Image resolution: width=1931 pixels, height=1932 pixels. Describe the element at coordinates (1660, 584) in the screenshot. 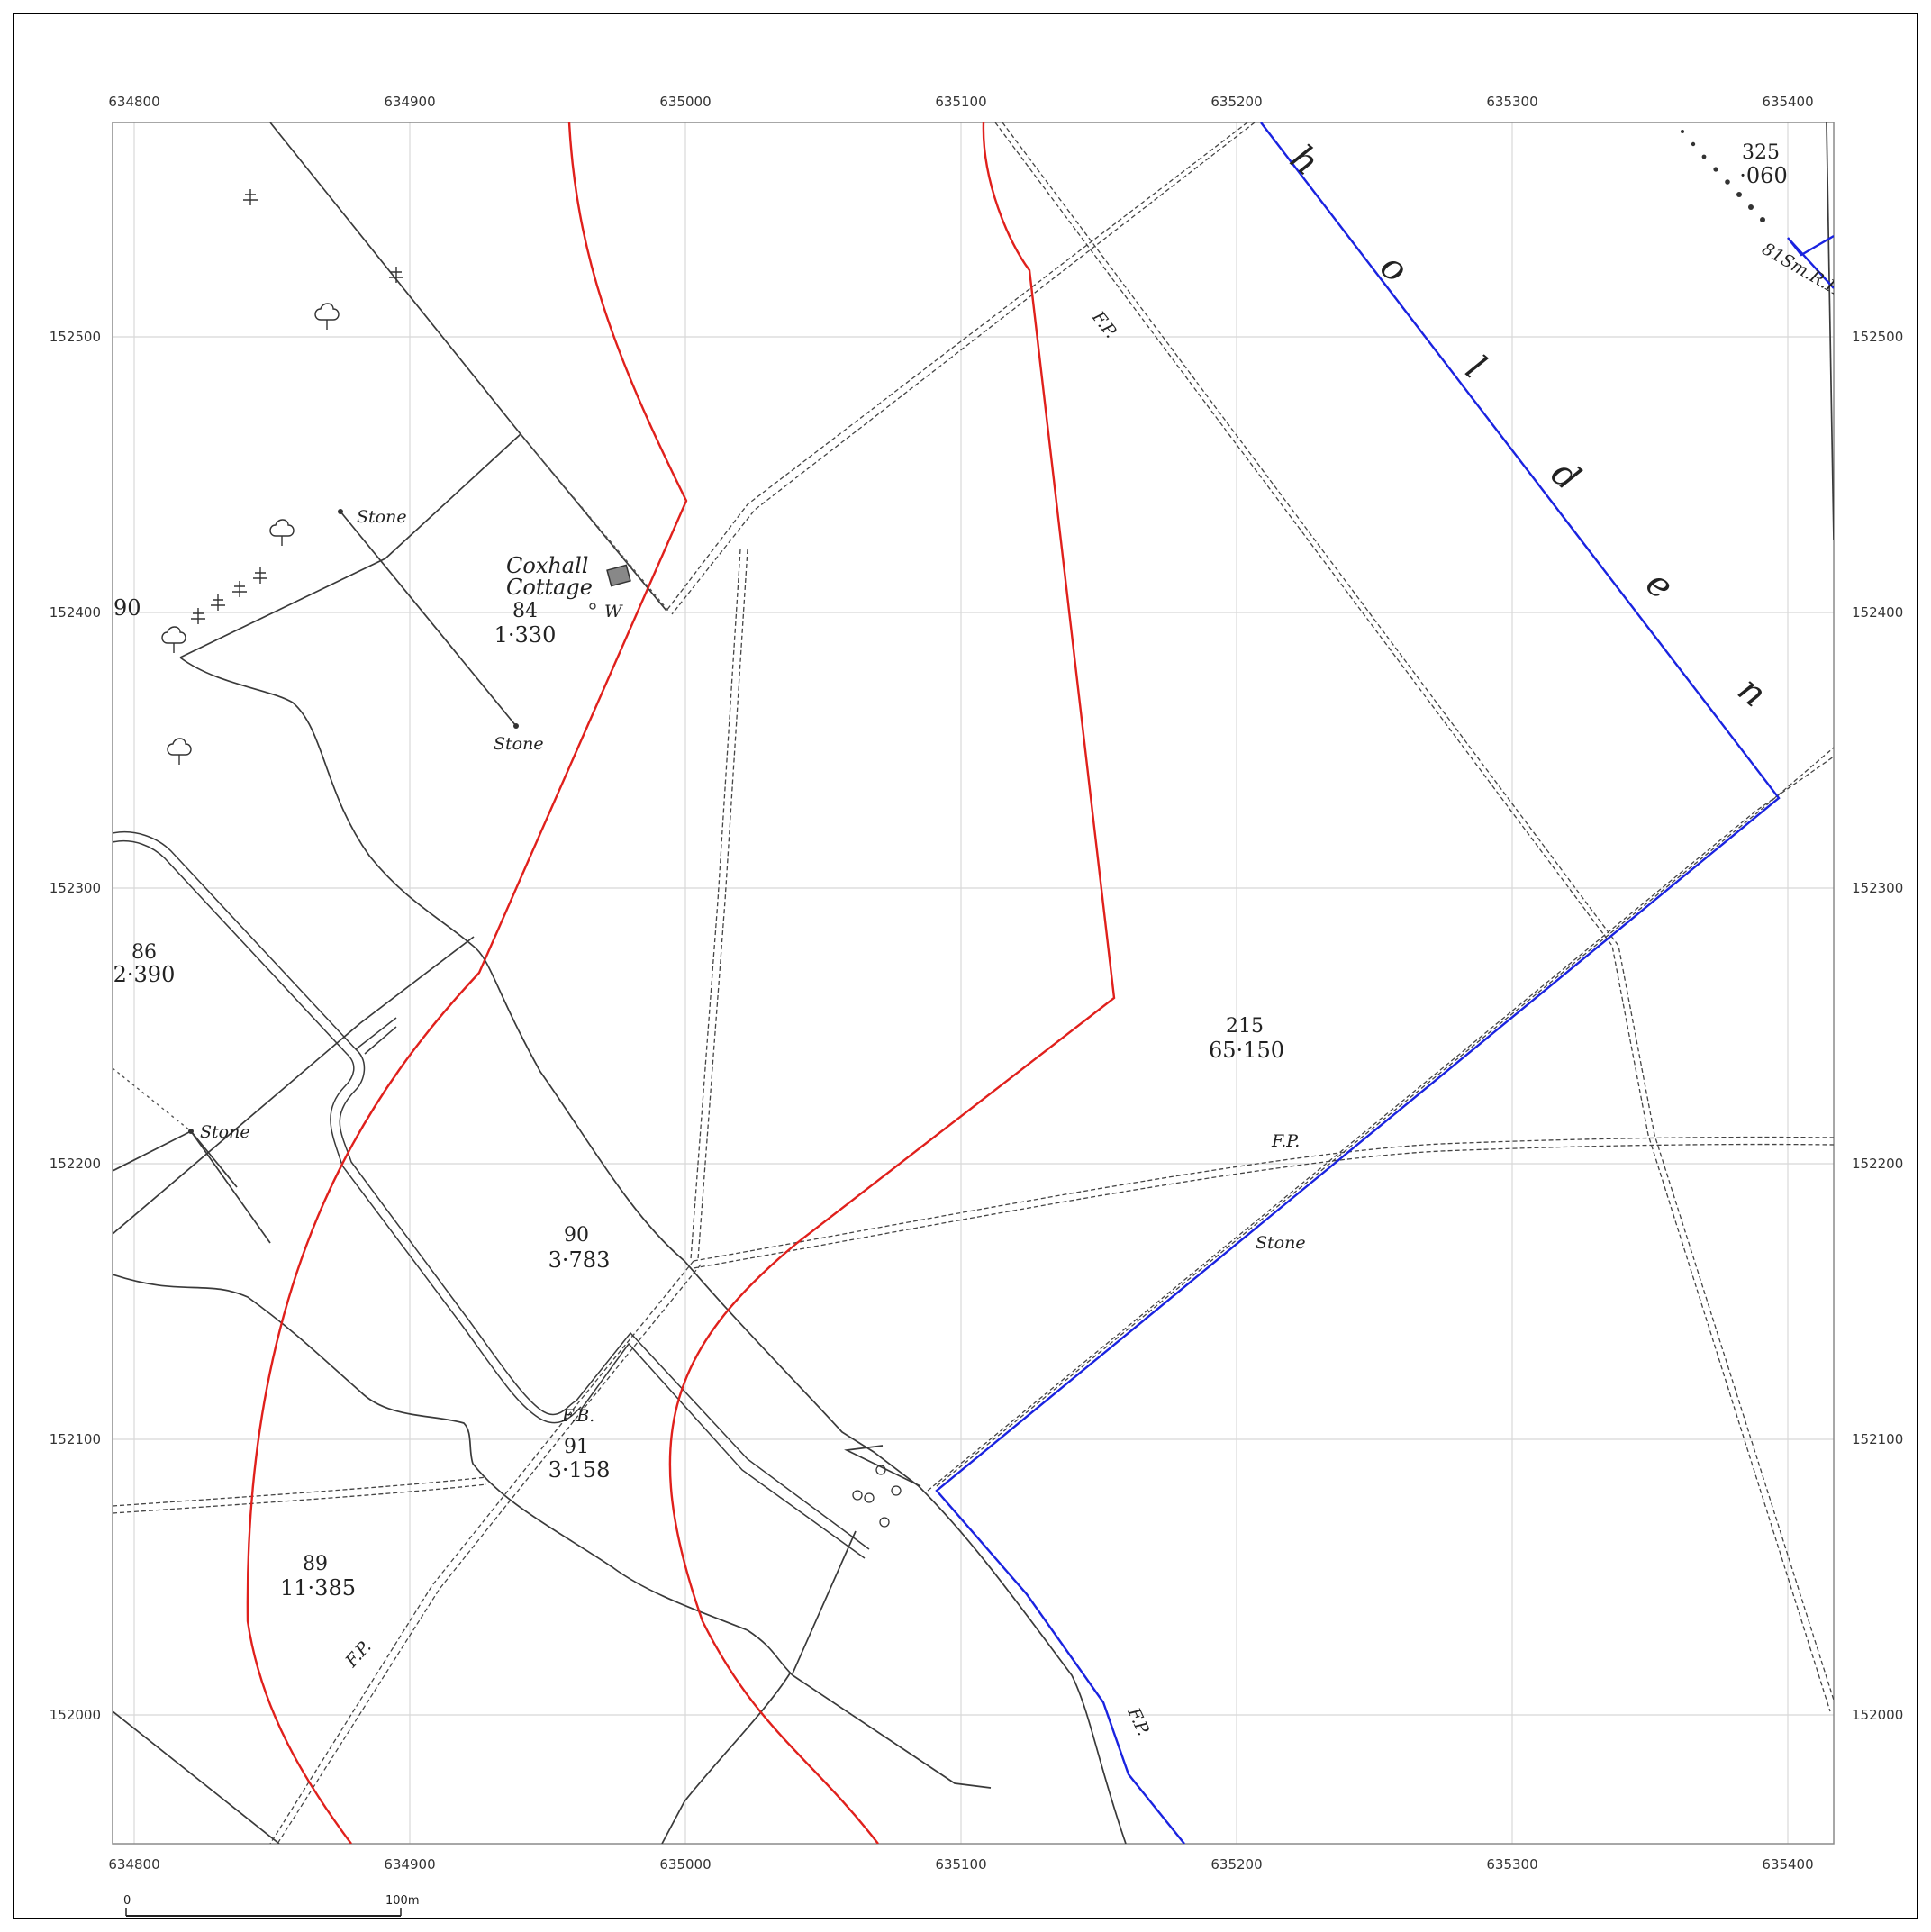

I see `holden-letter: e` at that location.